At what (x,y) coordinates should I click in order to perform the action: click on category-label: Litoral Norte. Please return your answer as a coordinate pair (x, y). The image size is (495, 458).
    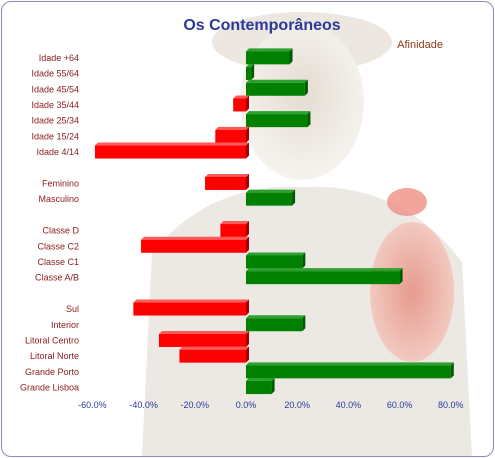
    Looking at the image, I should click on (54, 356).